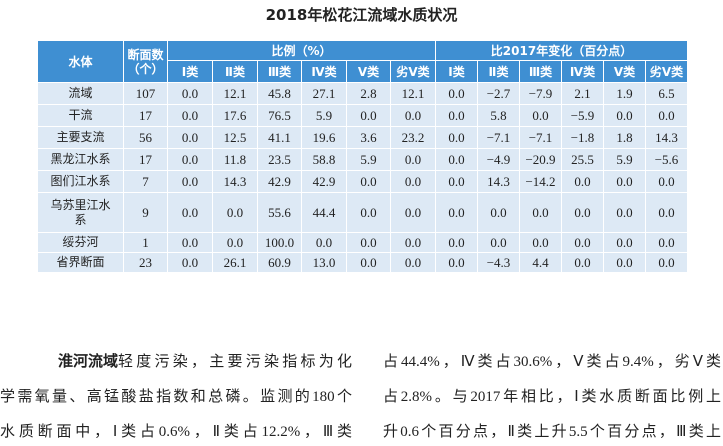 The width and height of the screenshot is (723, 446). I want to click on table-cell: 3.6, so click(368, 137).